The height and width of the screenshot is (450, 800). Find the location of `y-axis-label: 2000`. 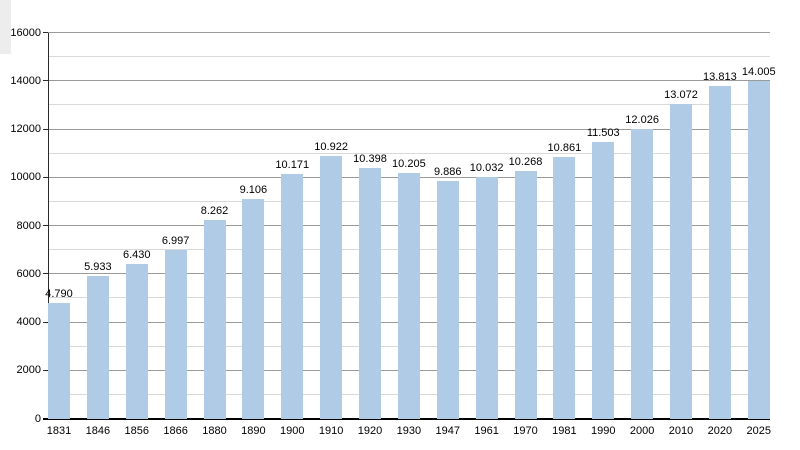

y-axis-label: 2000 is located at coordinates (28, 370).